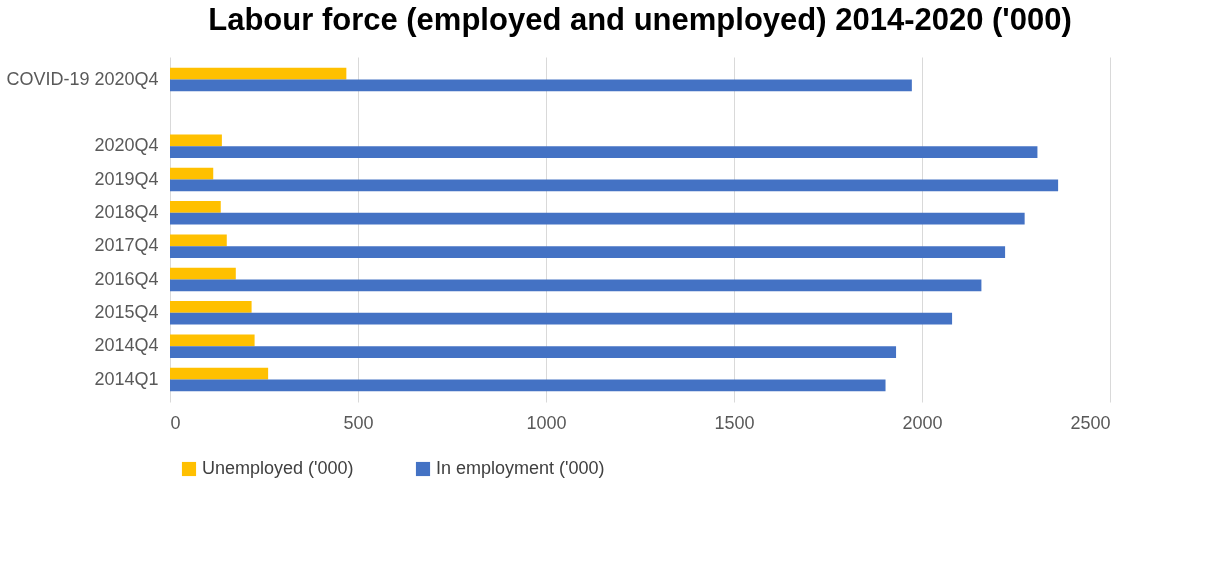 This screenshot has height=583, width=1230. Describe the element at coordinates (175, 422) in the screenshot. I see `x-tick-label: 0` at that location.